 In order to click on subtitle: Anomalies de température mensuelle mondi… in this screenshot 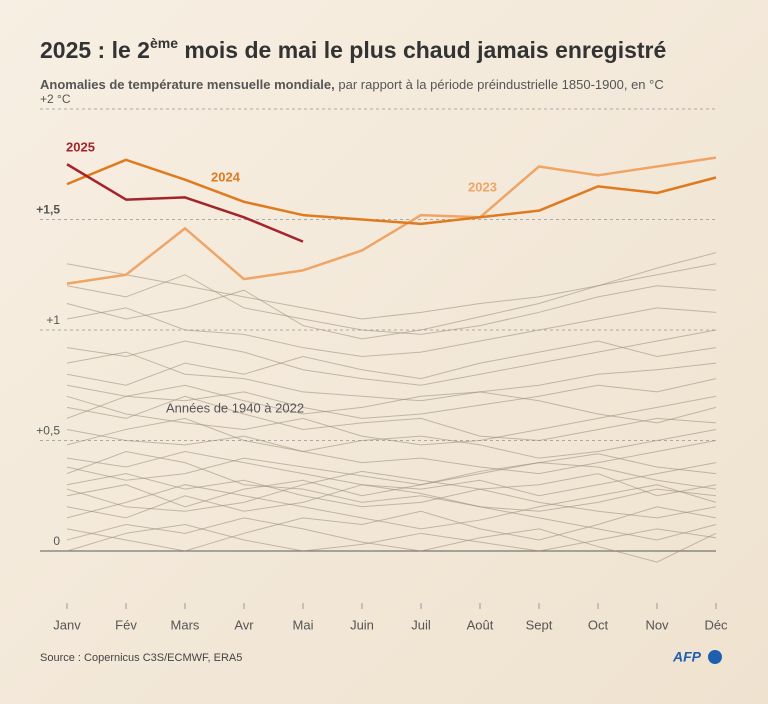, I will do `click(352, 84)`.